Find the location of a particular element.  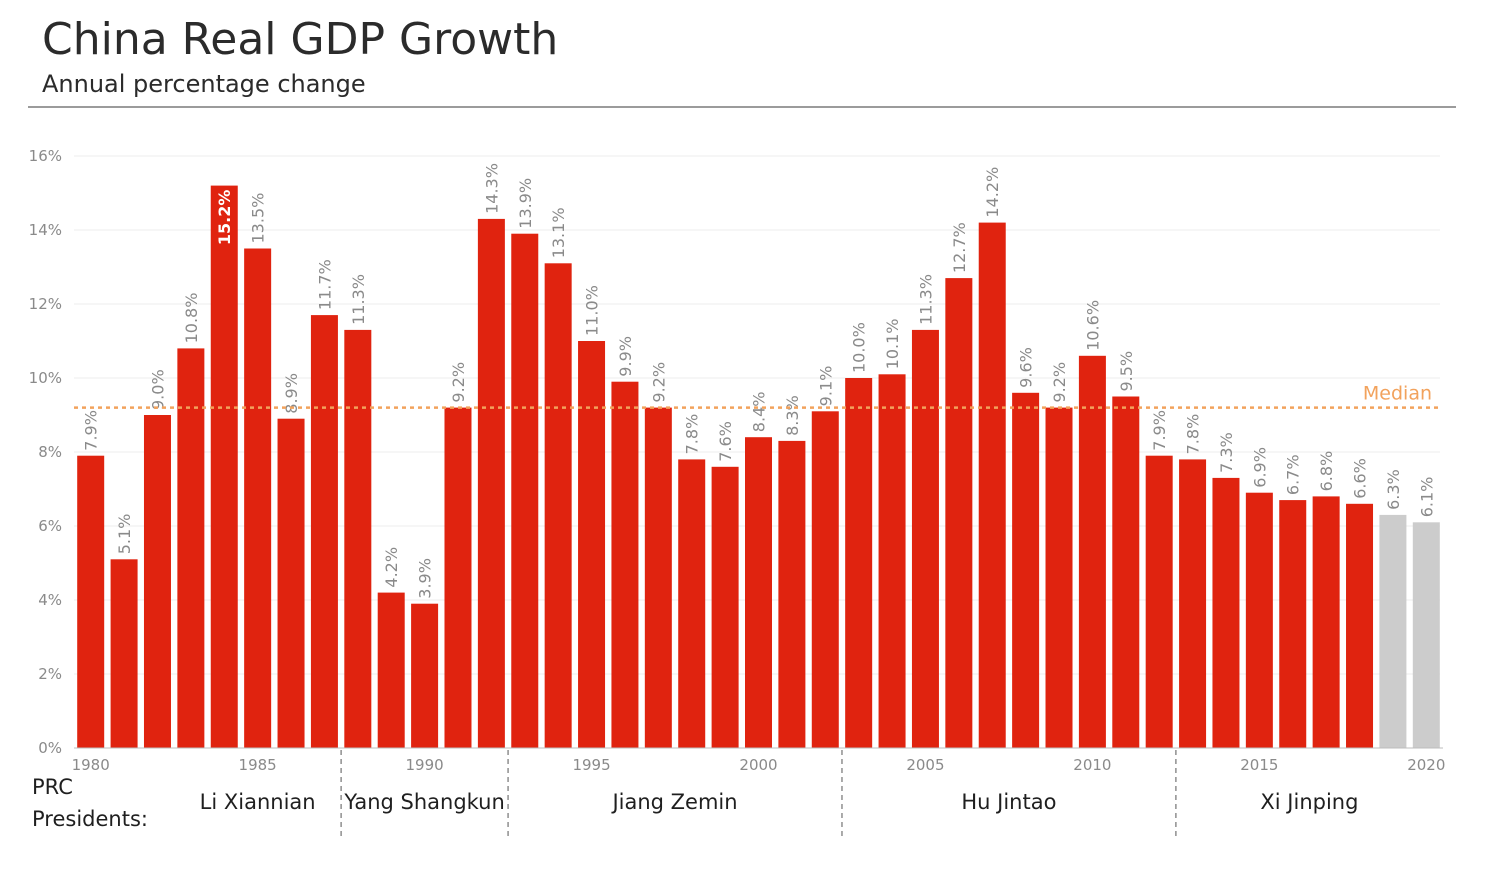

bar-1994 is located at coordinates (558, 505).